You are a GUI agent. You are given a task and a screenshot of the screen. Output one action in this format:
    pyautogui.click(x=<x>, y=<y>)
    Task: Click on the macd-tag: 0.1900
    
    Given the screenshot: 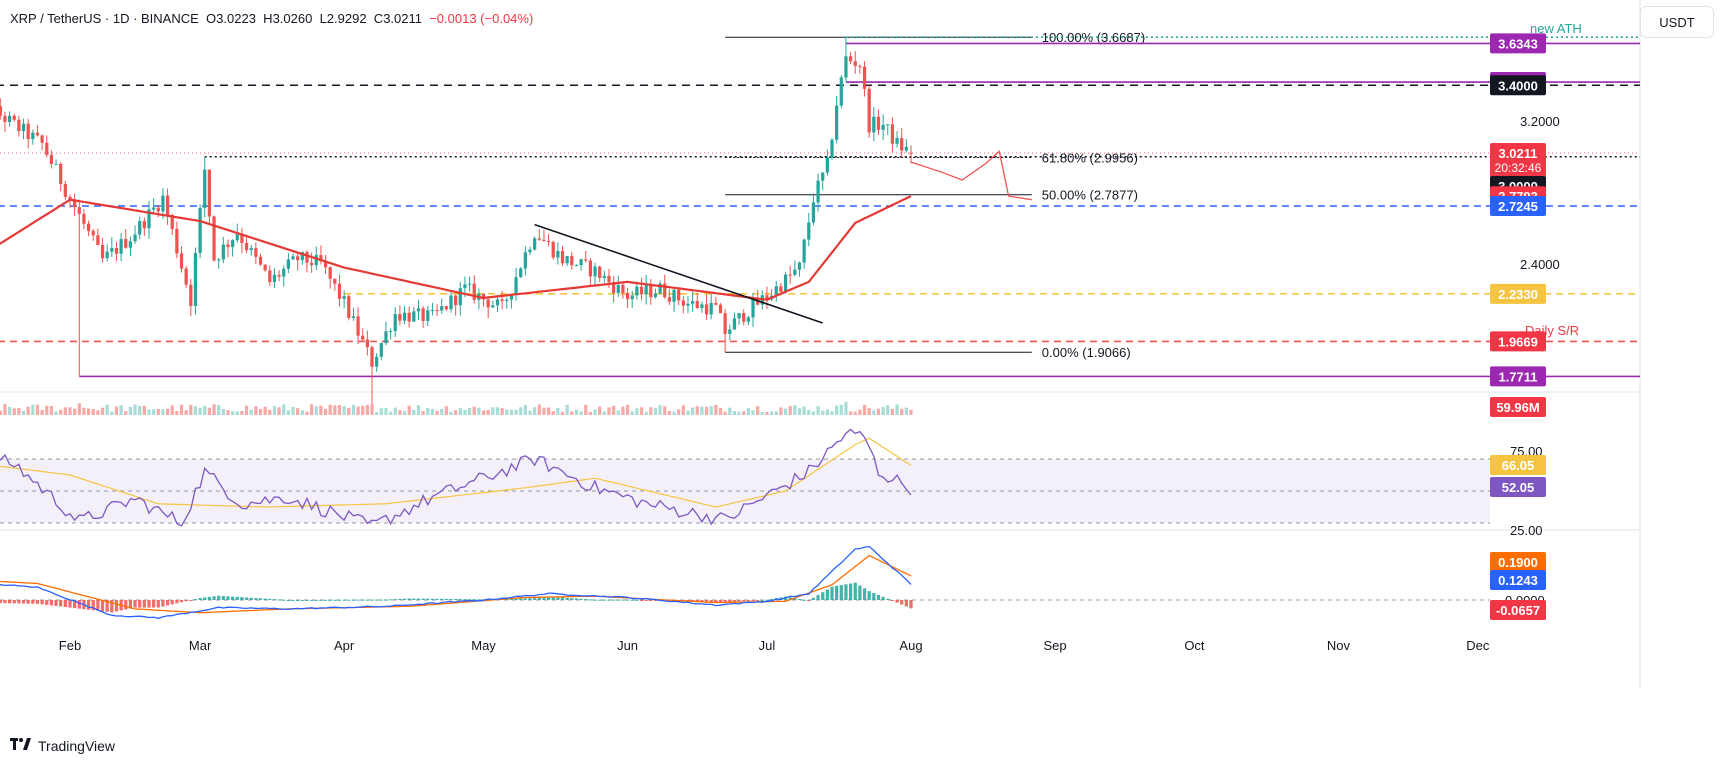 What is the action you would take?
    pyautogui.click(x=1518, y=562)
    